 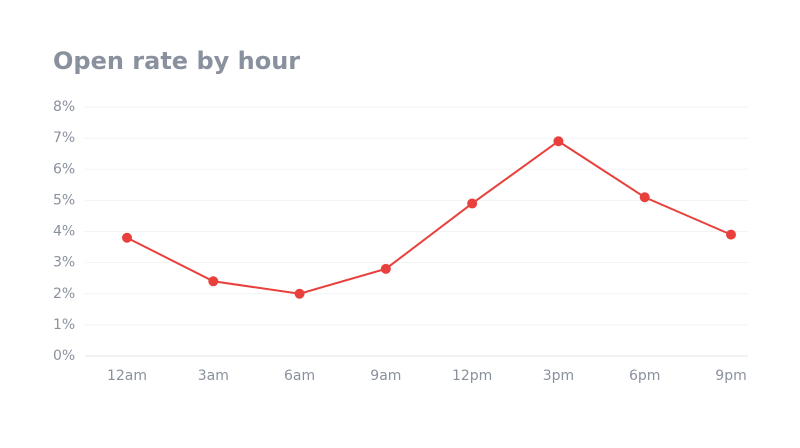 I want to click on x-tick-label: 12am, so click(x=127, y=376).